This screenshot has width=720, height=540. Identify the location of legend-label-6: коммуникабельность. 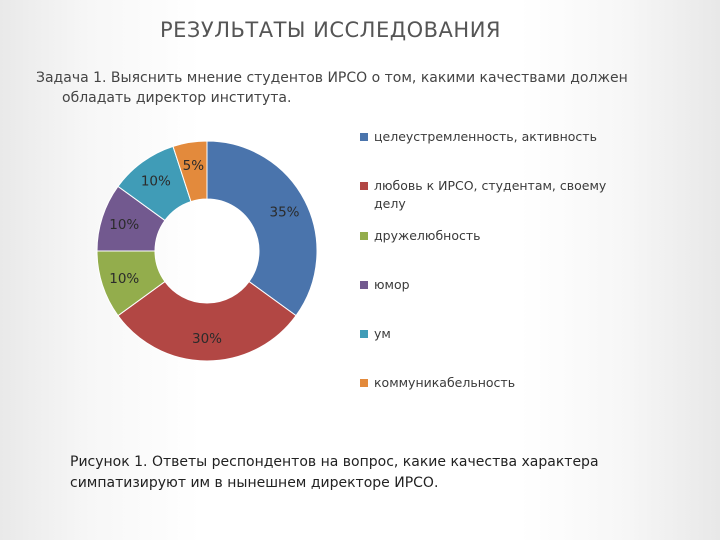
(445, 382).